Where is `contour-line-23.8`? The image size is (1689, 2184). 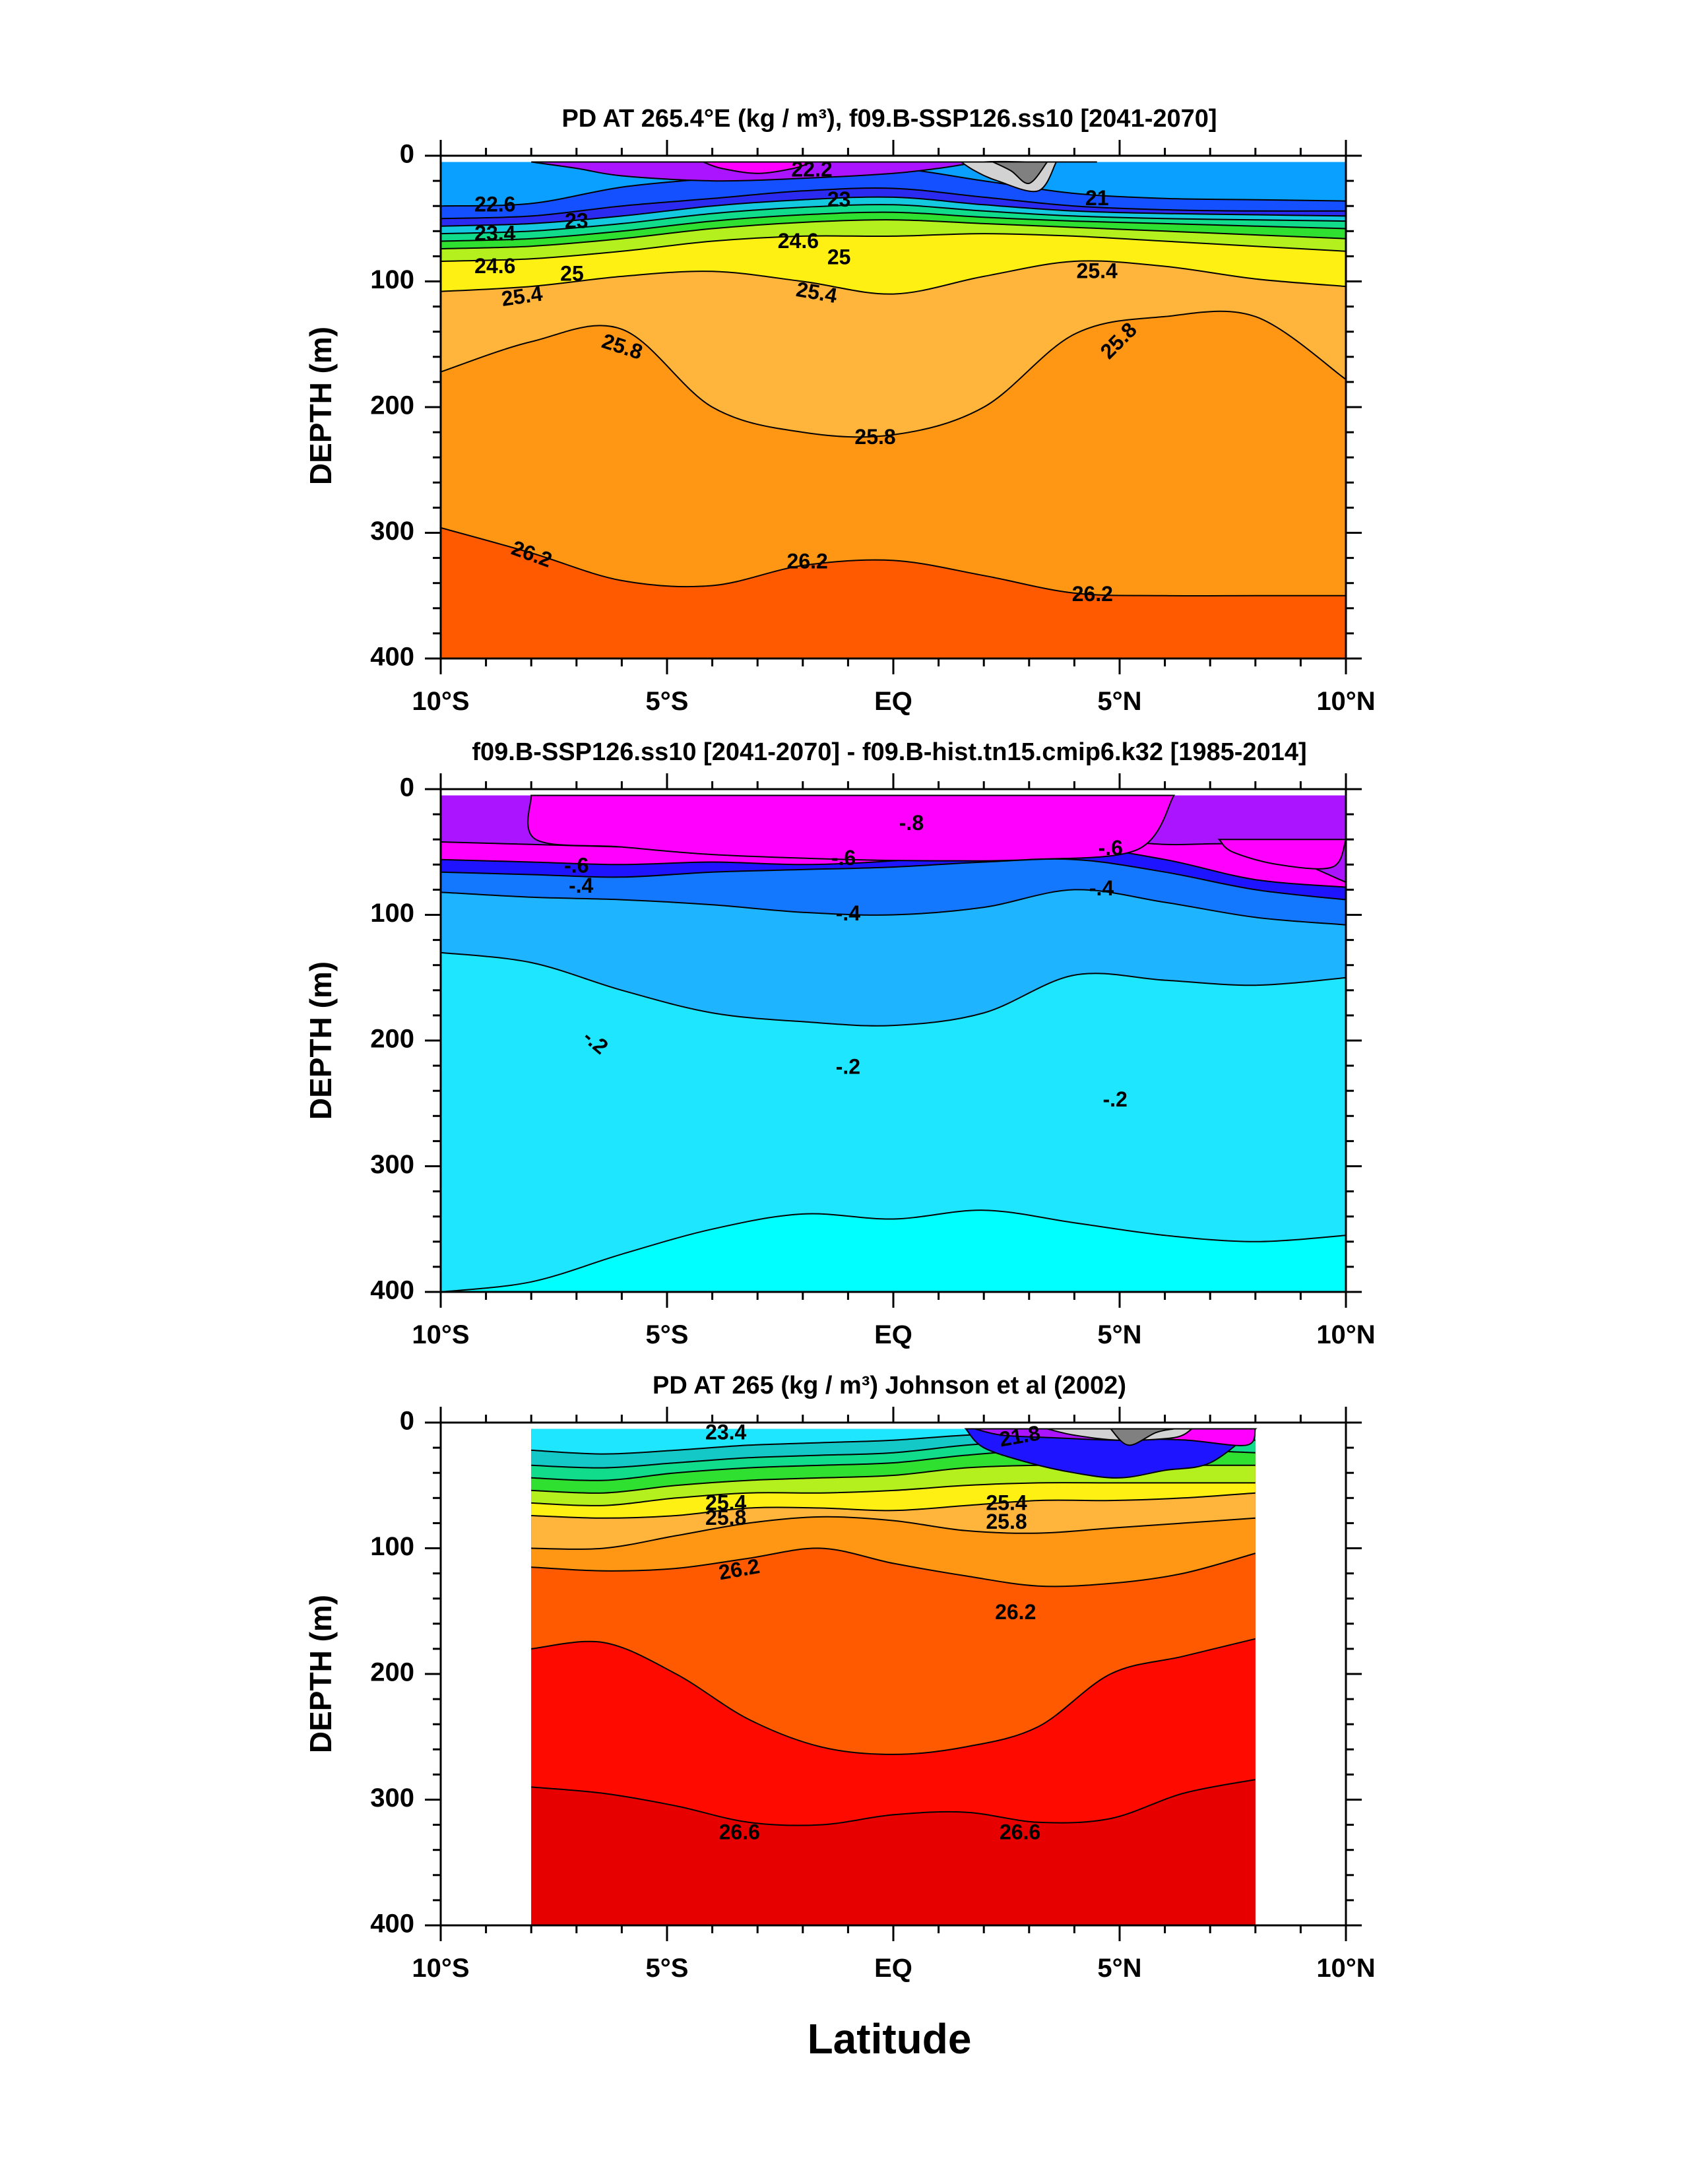 contour-line-23.8 is located at coordinates (893, 219).